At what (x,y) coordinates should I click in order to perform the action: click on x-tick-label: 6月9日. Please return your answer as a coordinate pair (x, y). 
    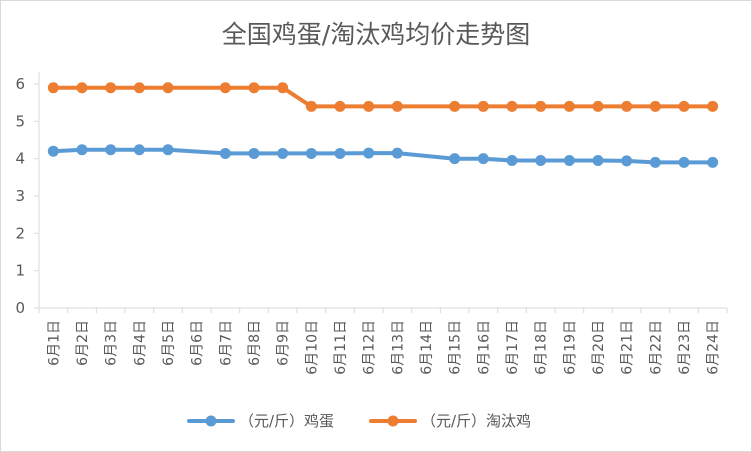
    Looking at the image, I should click on (284, 343).